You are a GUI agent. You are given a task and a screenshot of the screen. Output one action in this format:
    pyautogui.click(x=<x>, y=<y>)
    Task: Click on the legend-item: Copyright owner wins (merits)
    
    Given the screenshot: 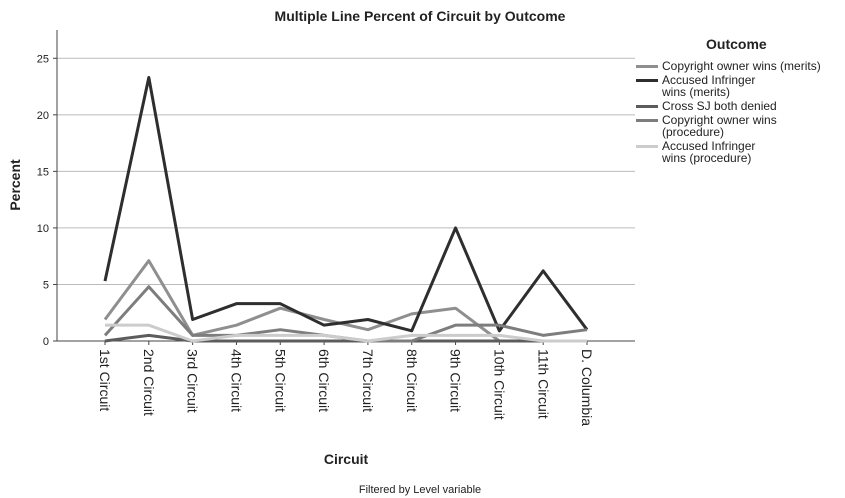 What is the action you would take?
    pyautogui.click(x=738, y=66)
    